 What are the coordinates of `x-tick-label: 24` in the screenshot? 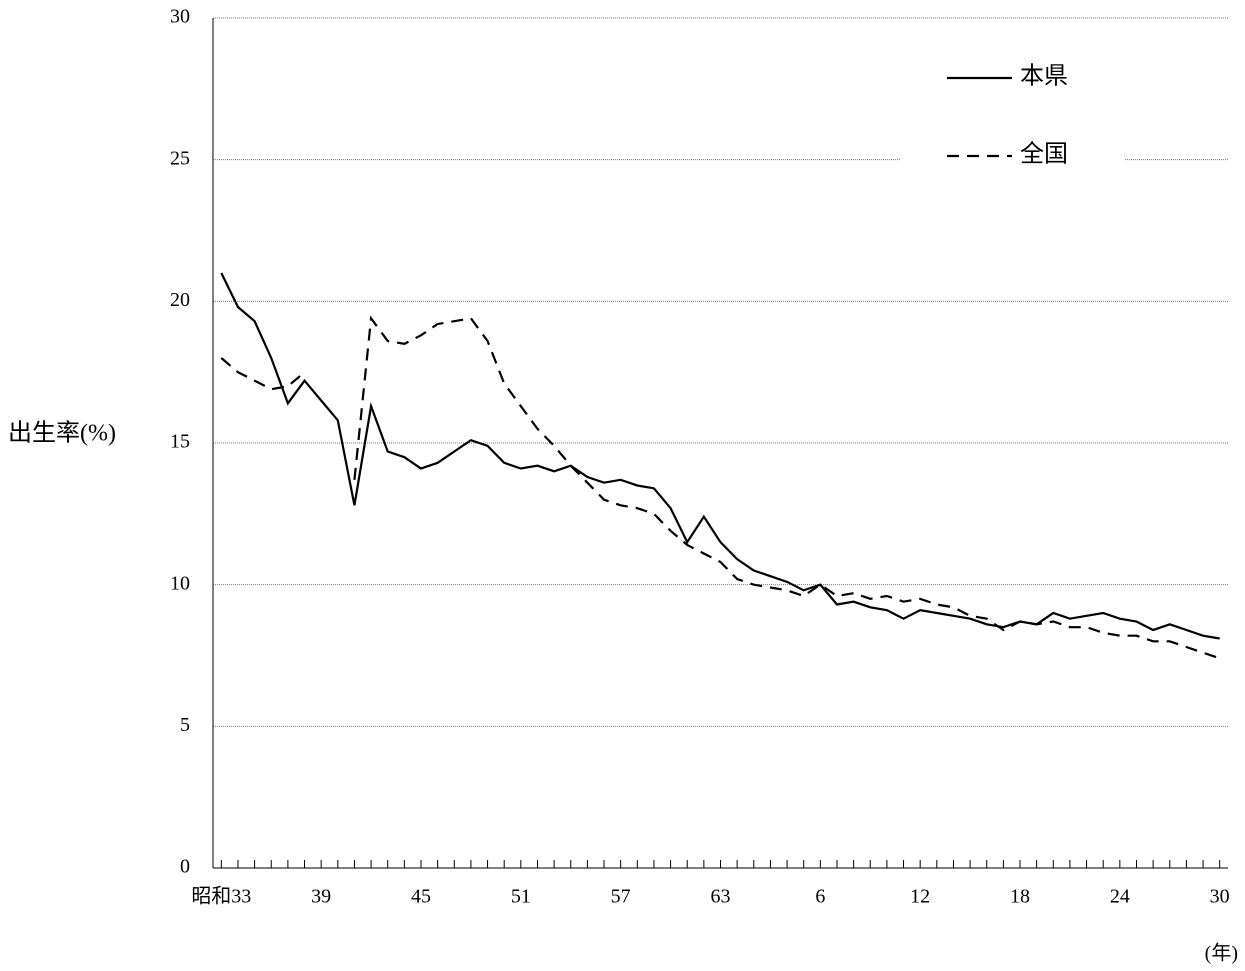 It's located at (1120, 897).